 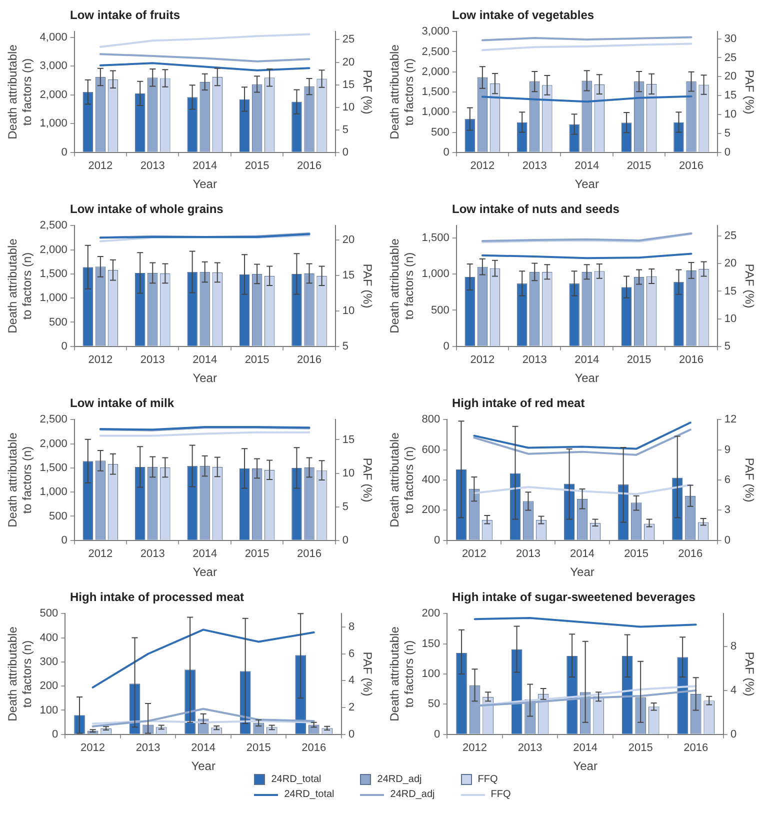 What do you see at coordinates (147, 209) in the screenshot?
I see `chart-title: Low intake of whole grains` at bounding box center [147, 209].